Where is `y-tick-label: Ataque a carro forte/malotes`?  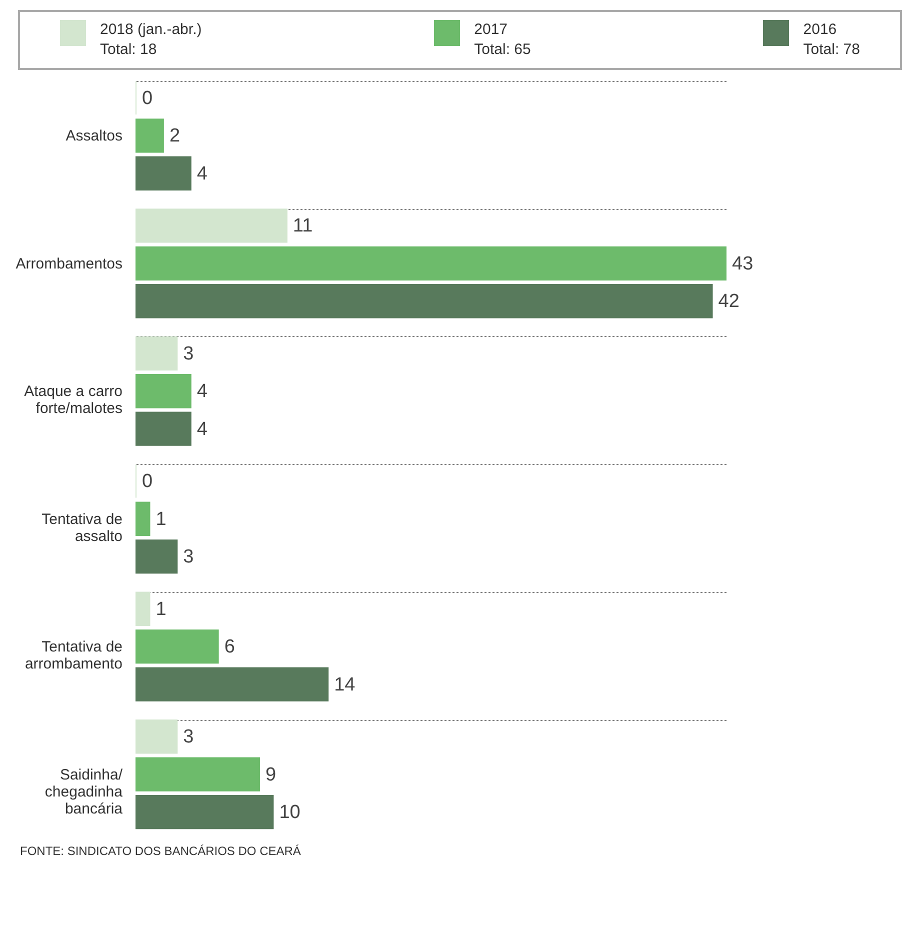 y-tick-label: Ataque a carro forte/malotes is located at coordinates (73, 400).